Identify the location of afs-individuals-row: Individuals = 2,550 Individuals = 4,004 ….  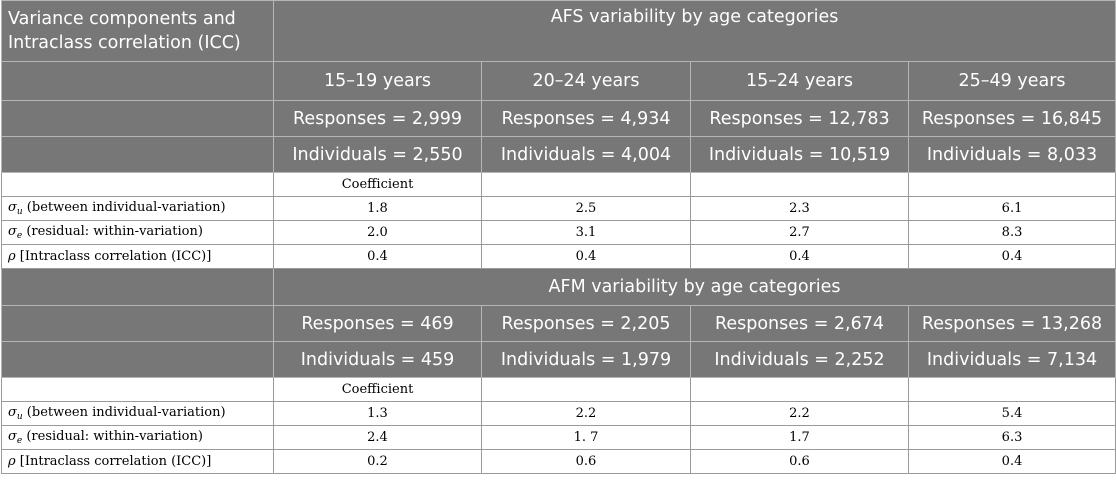
(558, 154).